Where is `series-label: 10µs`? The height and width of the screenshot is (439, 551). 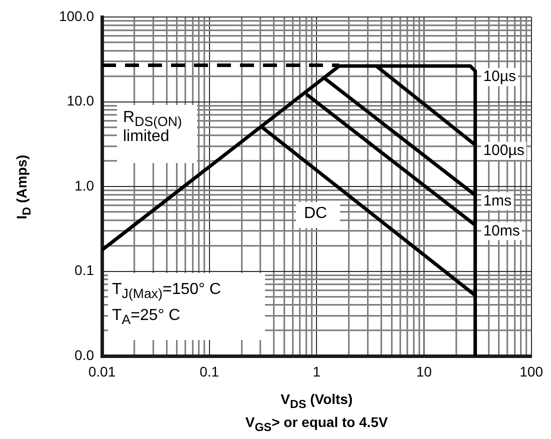
series-label: 10µs is located at coordinates (499, 77).